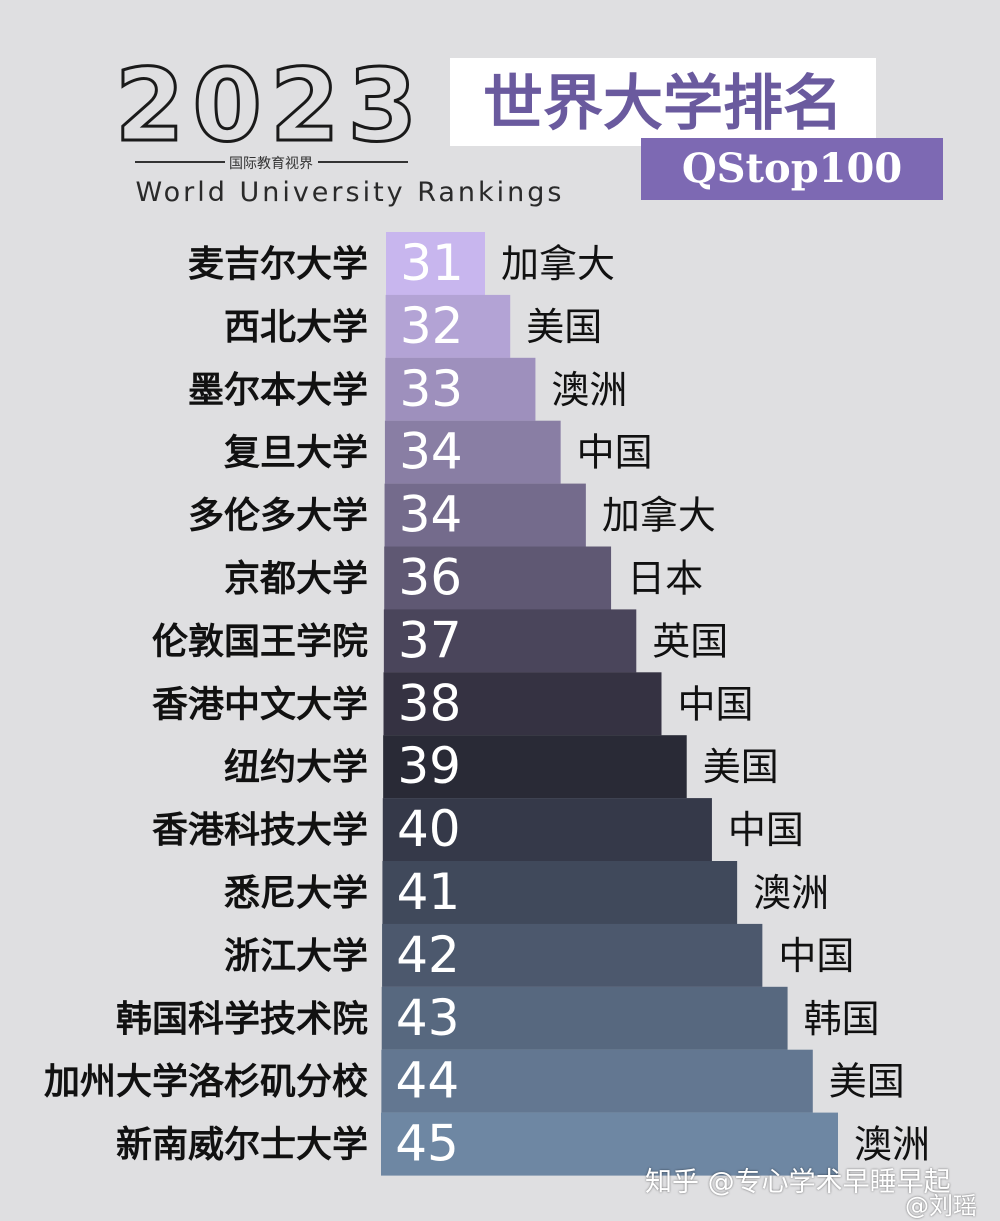 This screenshot has width=1000, height=1221. What do you see at coordinates (589, 390) in the screenshot?
I see `country-label-3: 澳洲` at bounding box center [589, 390].